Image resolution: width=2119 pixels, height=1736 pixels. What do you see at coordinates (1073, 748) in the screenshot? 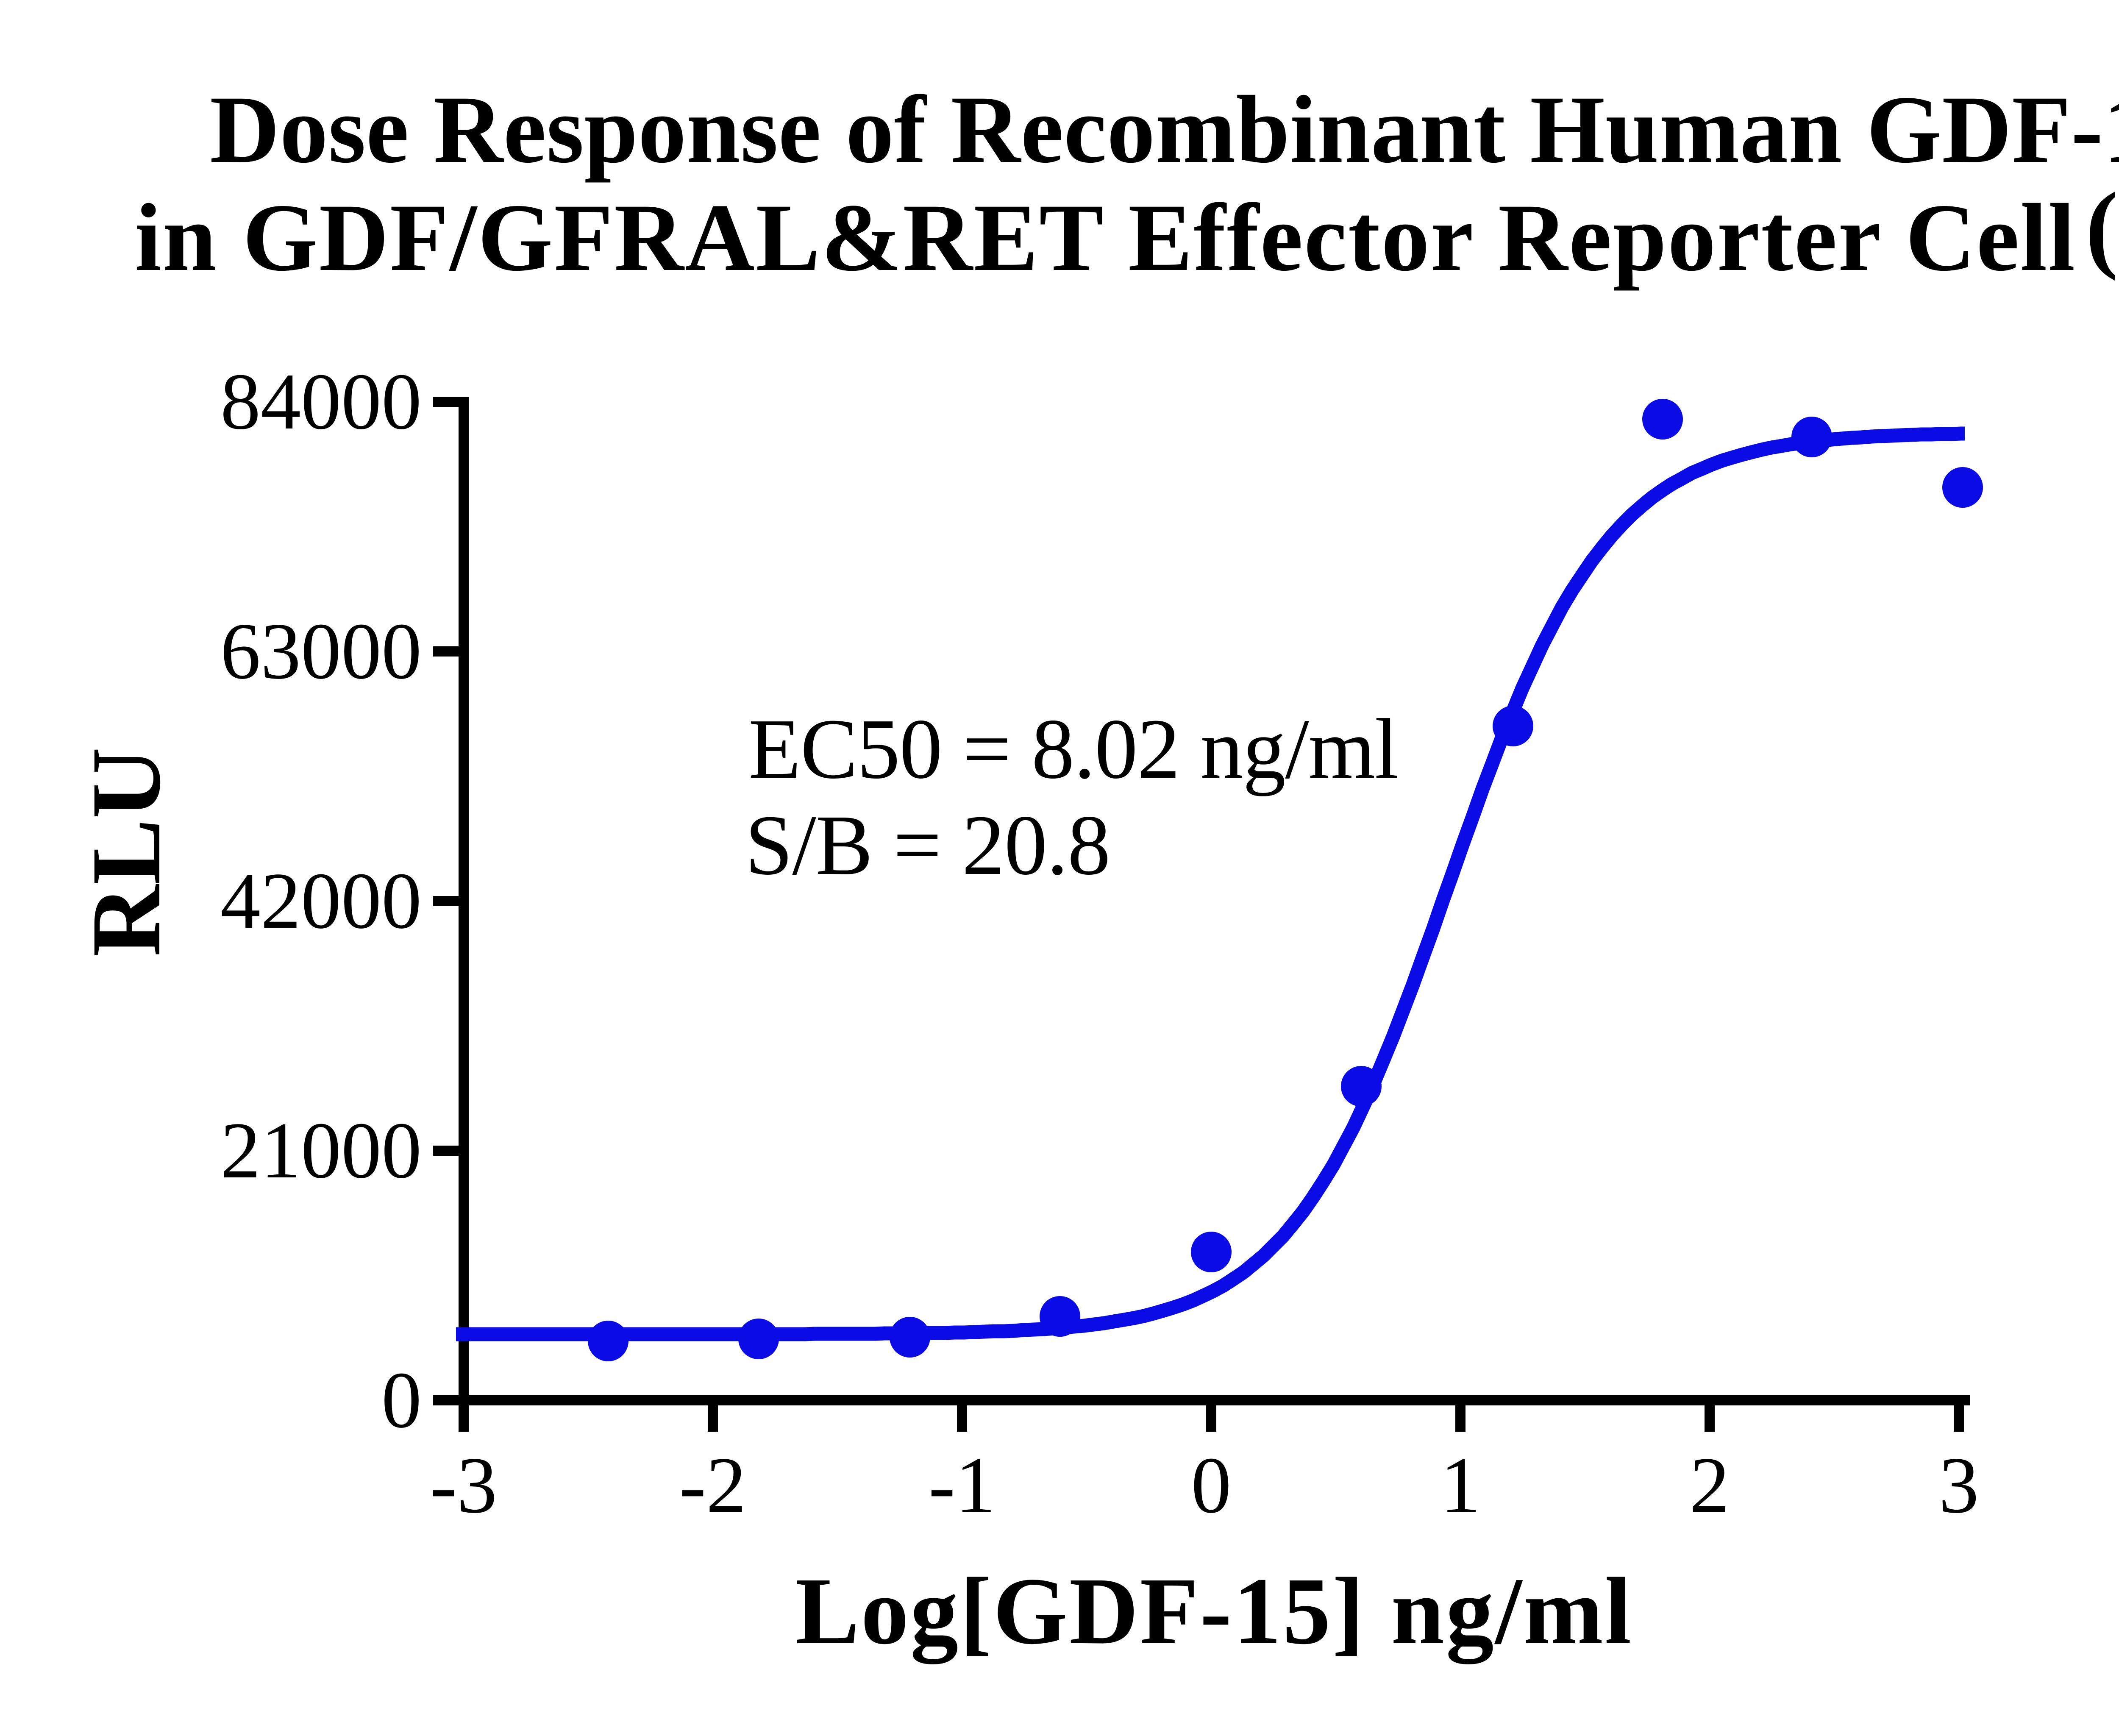
I see `svg-text: EC50 = 8.02 ng/ml` at bounding box center [1073, 748].